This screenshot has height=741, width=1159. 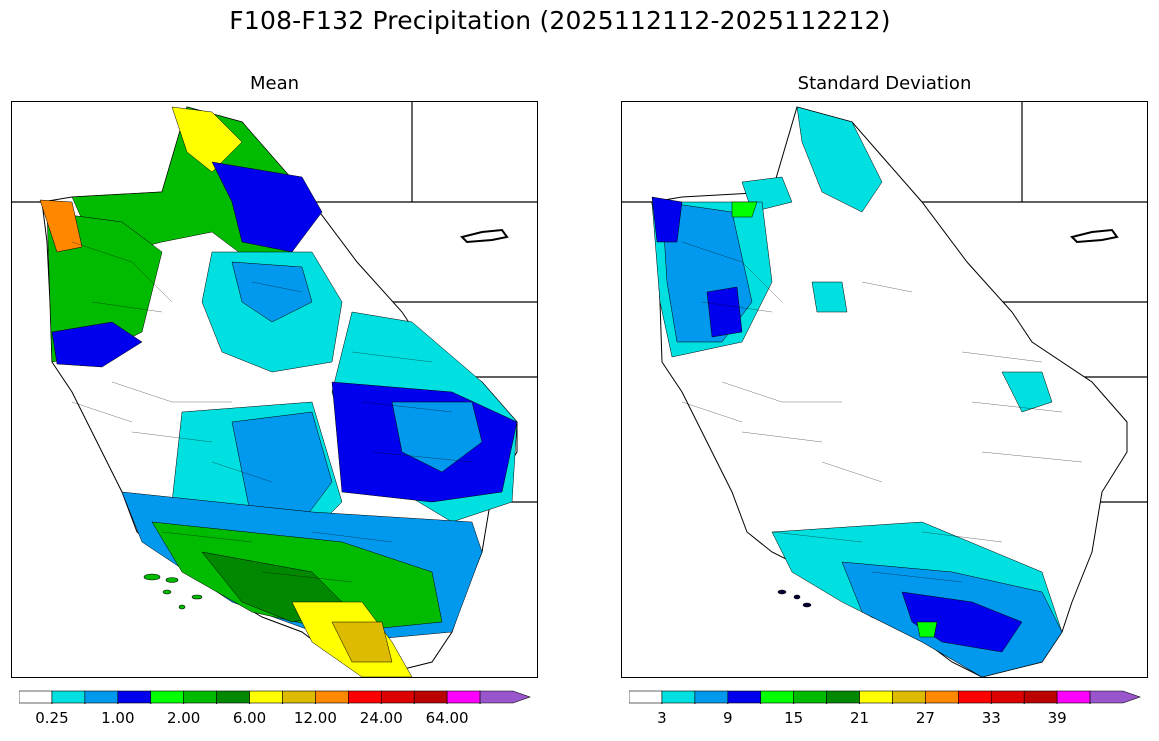 I want to click on colorbar-tick-label: 15, so click(x=794, y=718).